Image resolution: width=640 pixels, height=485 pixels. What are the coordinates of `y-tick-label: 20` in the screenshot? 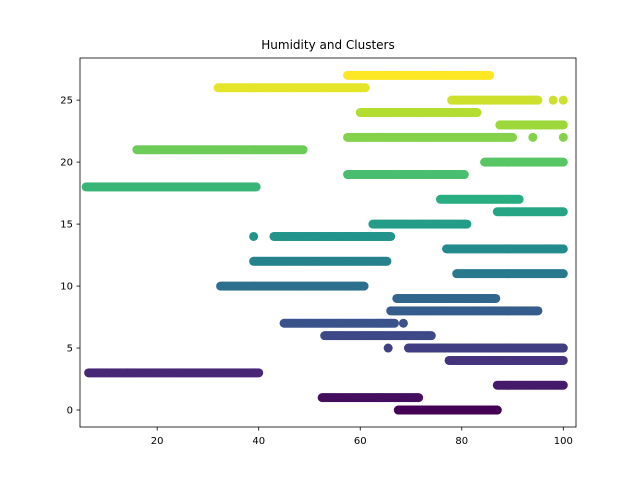 It's located at (66, 163).